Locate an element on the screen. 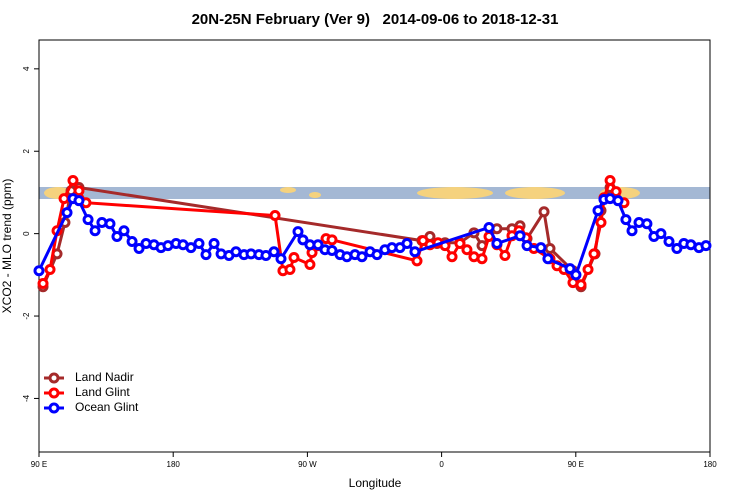 This screenshot has width=750, height=500. legend-label: Land Glint is located at coordinates (102, 392).